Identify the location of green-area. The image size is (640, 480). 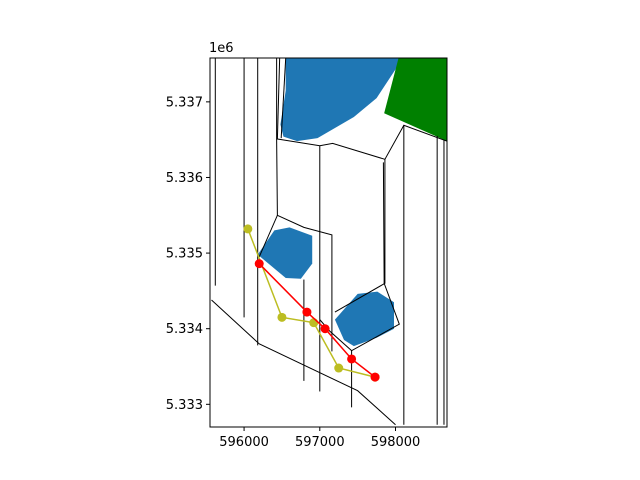
(415, 100).